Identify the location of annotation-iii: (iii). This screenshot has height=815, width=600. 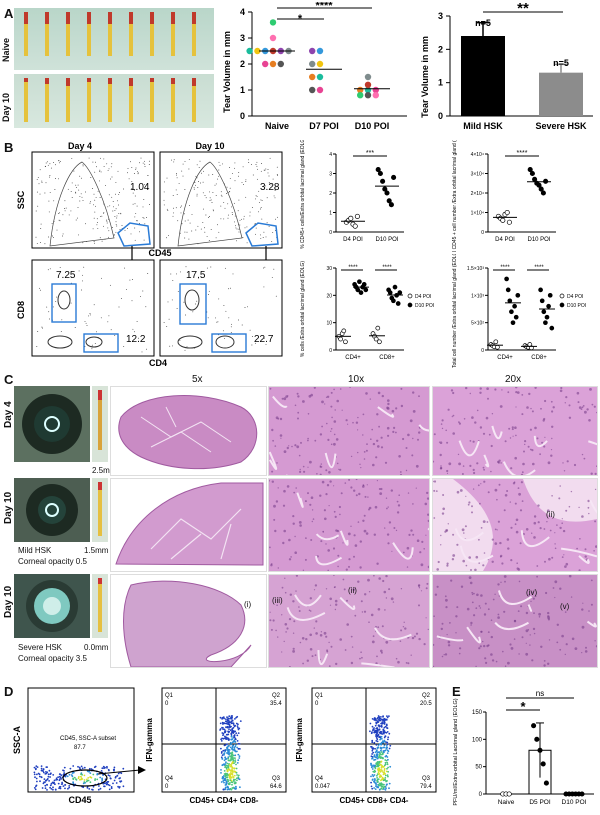
(277, 600).